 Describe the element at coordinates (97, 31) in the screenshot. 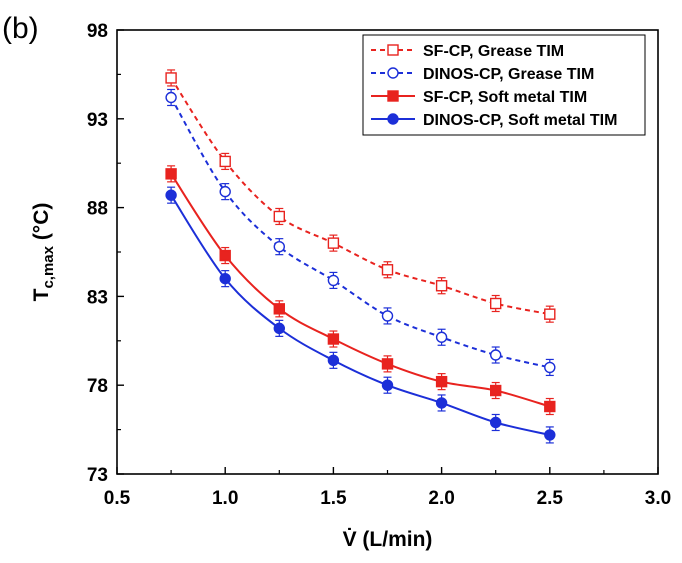

I see `y-tick-label: 98` at that location.